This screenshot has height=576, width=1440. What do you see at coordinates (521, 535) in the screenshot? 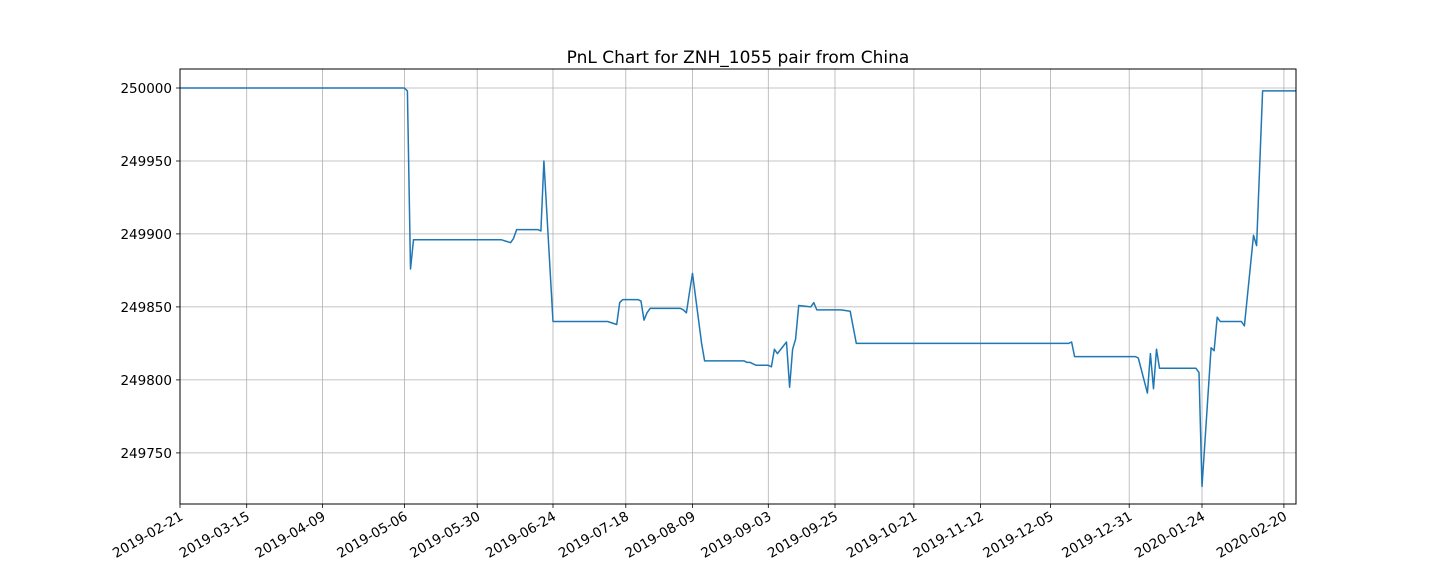
I see `x-tick-label: 2019-06-24` at bounding box center [521, 535].